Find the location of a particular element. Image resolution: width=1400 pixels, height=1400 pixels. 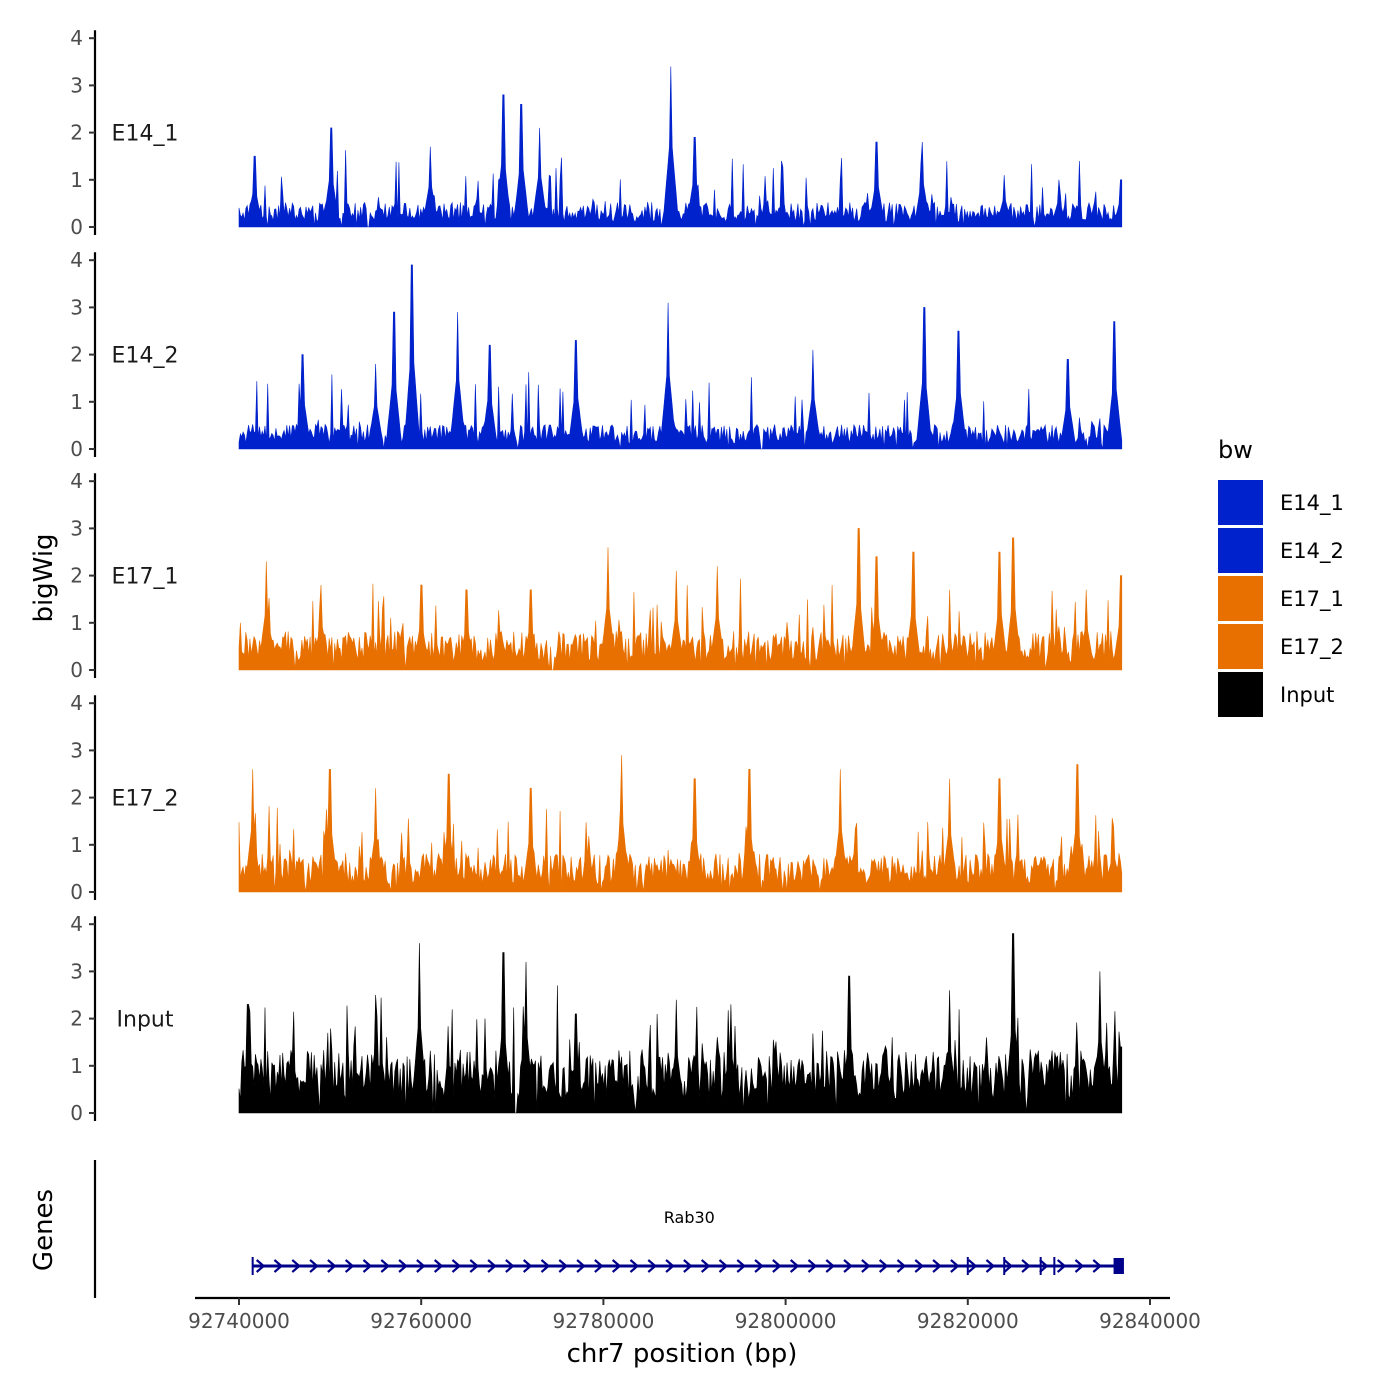

track-label-E17_1: E17_1 is located at coordinates (145, 577).